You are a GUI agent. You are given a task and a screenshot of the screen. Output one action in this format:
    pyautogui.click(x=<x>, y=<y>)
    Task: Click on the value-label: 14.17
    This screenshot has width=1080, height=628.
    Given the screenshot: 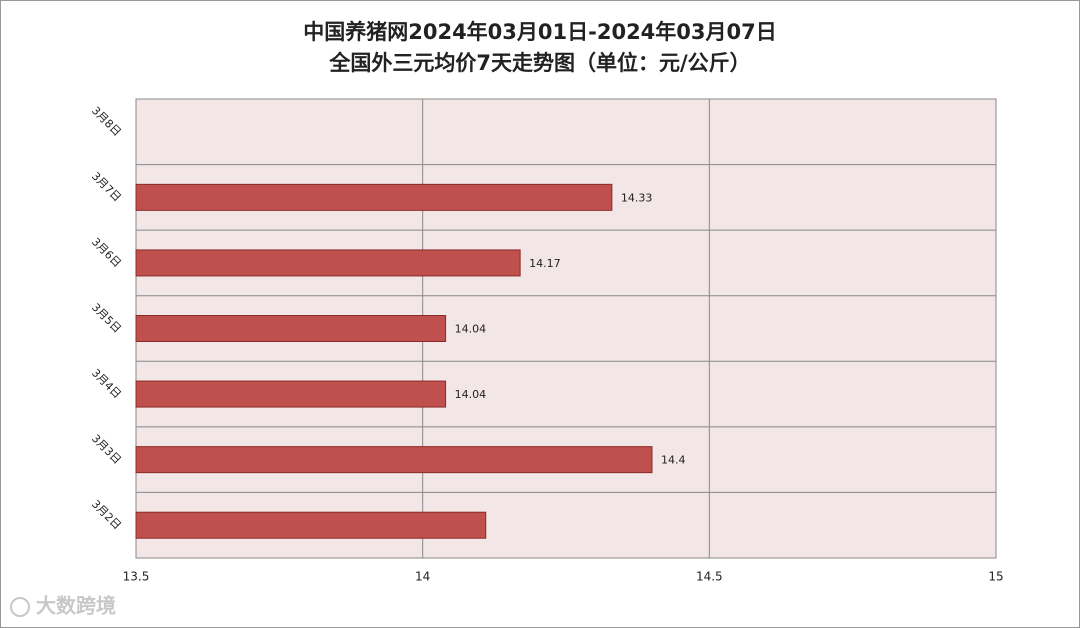 What is the action you would take?
    pyautogui.click(x=545, y=263)
    